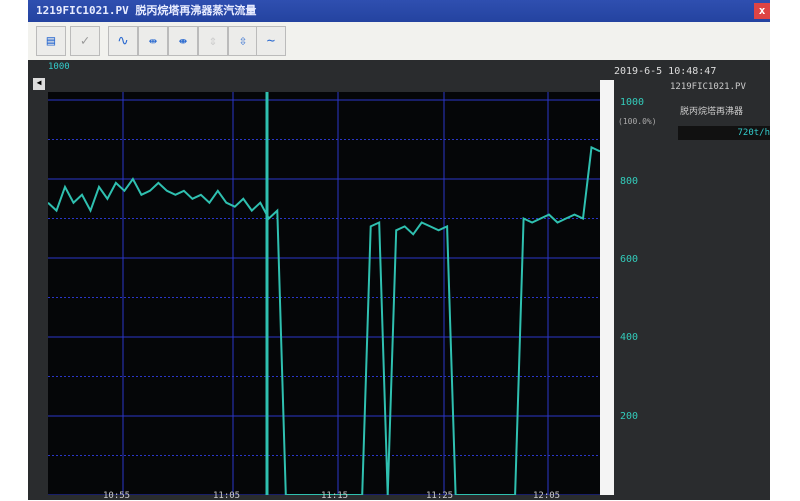 This screenshot has width=800, height=501. Describe the element at coordinates (243, 41) in the screenshot. I see `zoom-out-y-icon: ⇳` at that location.